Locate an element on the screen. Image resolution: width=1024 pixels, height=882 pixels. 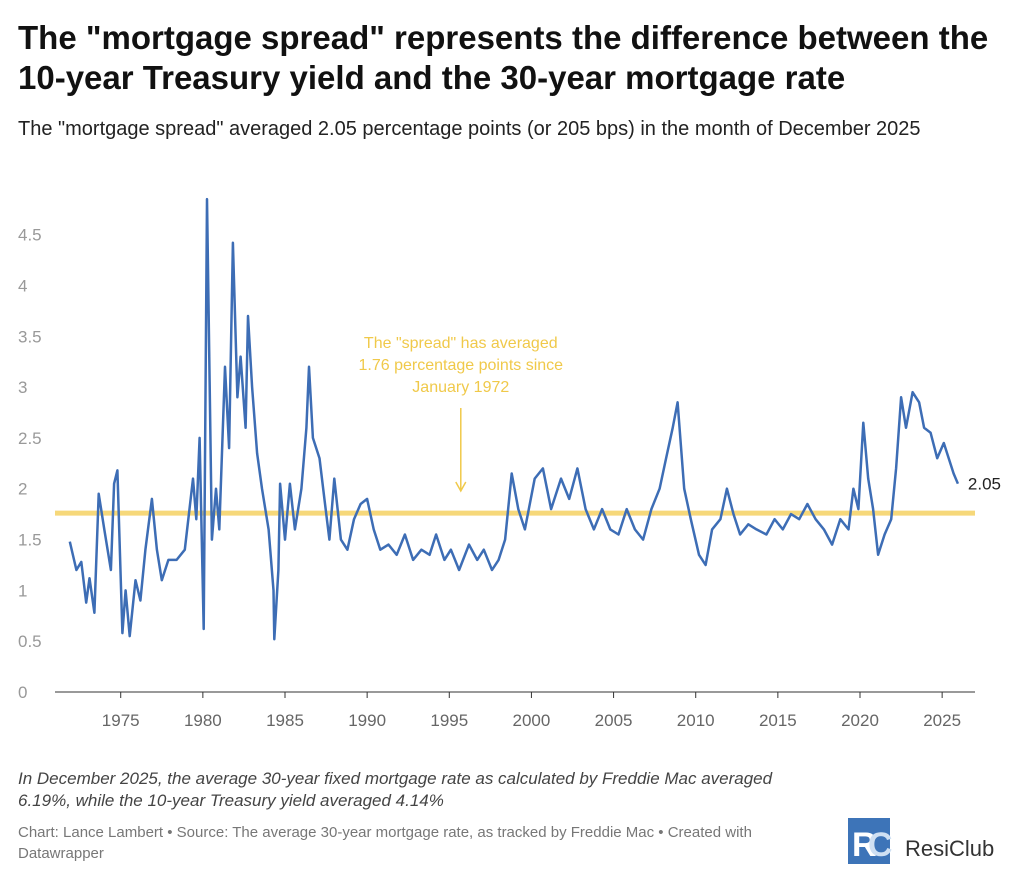
svg-text: C is located at coordinates (880, 845).